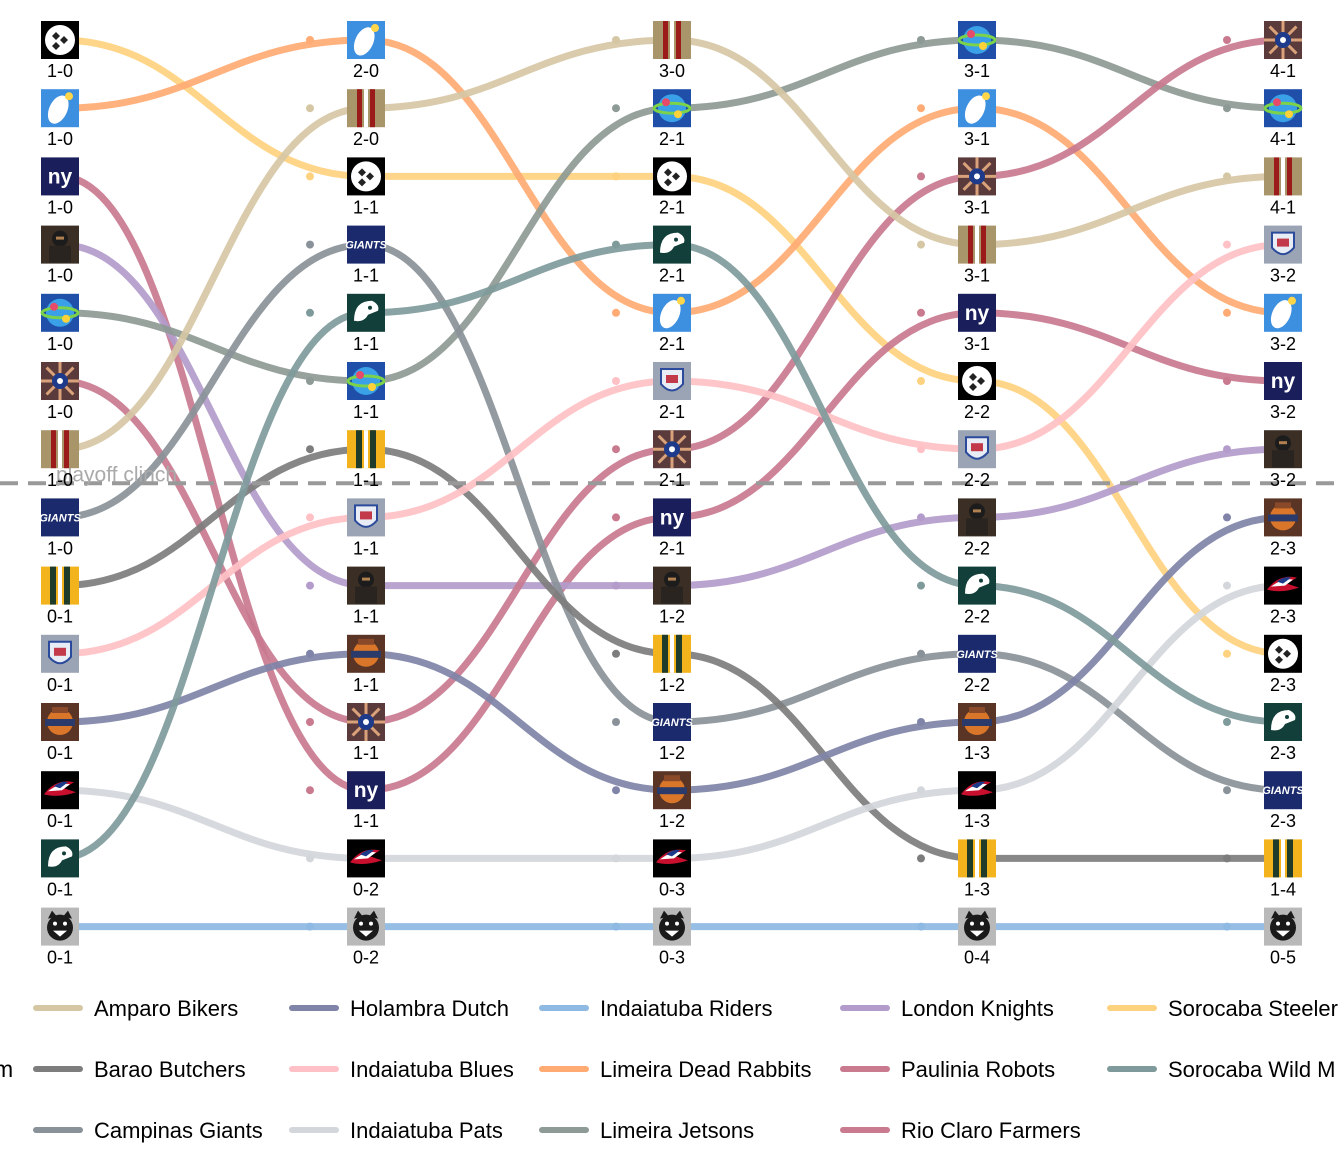  I want to click on maroon-gold-stripes-logo, so click(366, 108).